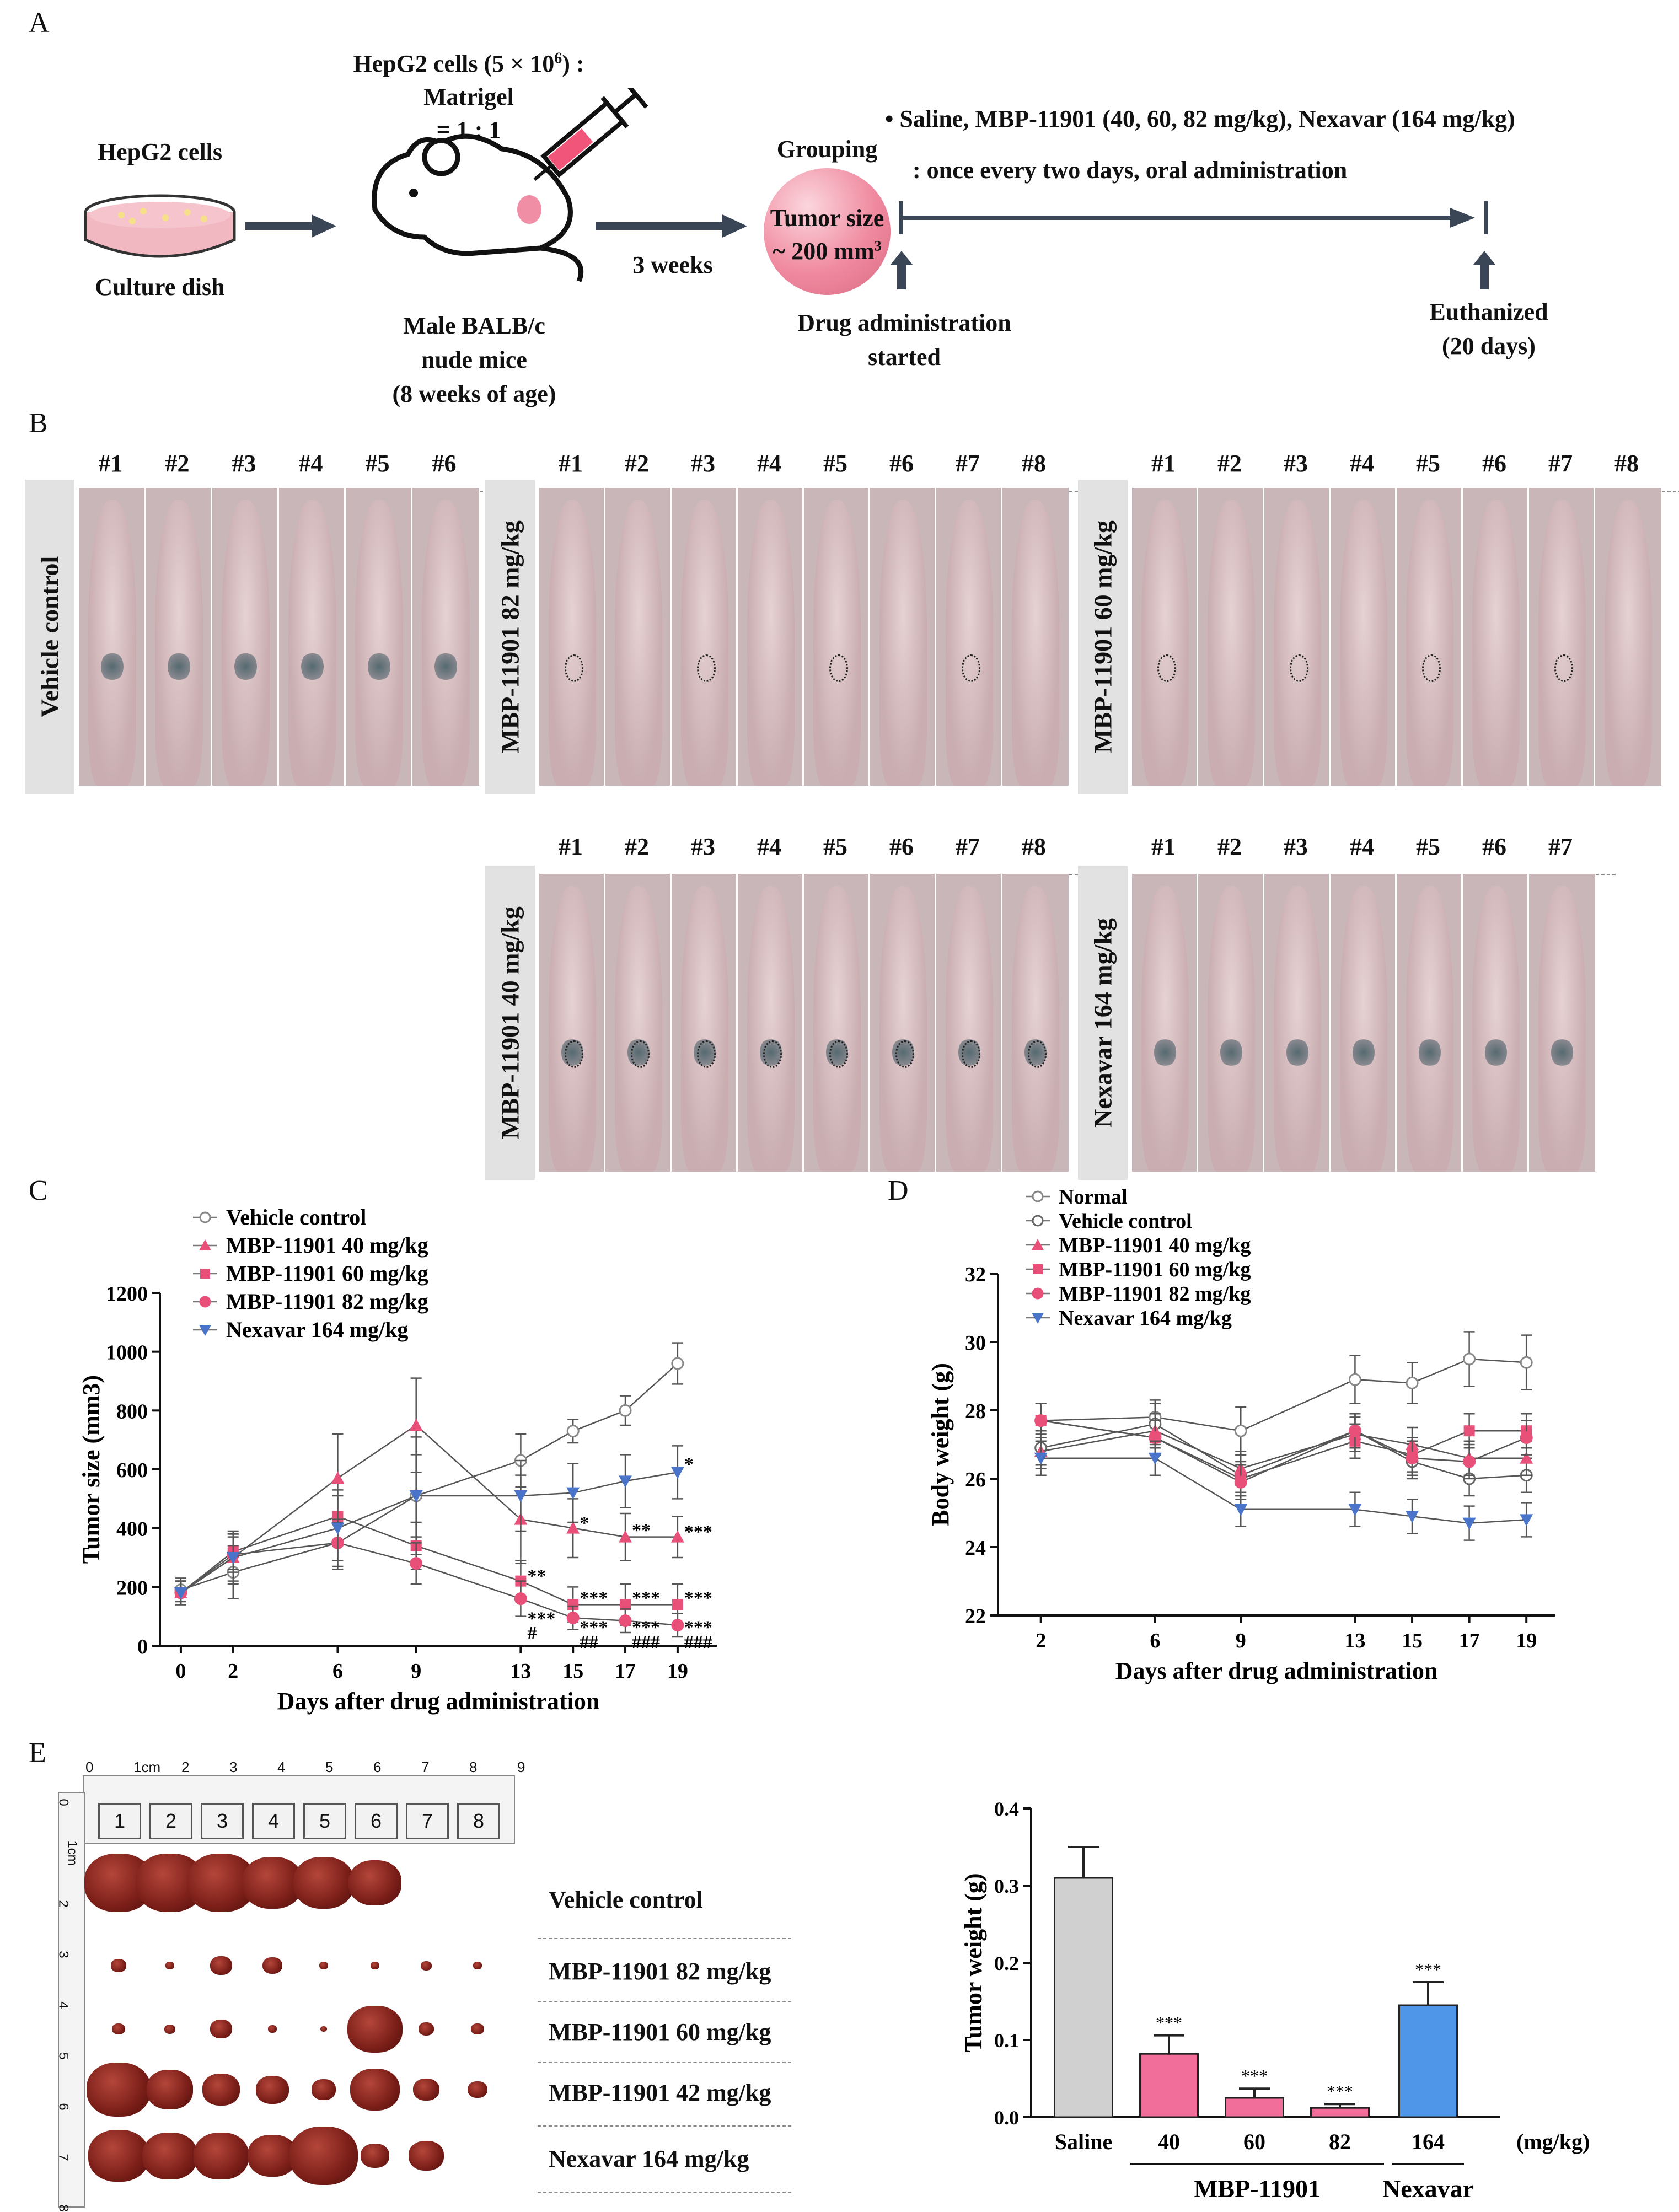 The image size is (1679, 2212). What do you see at coordinates (1169, 2141) in the screenshot?
I see `x-tick-label: 40` at bounding box center [1169, 2141].